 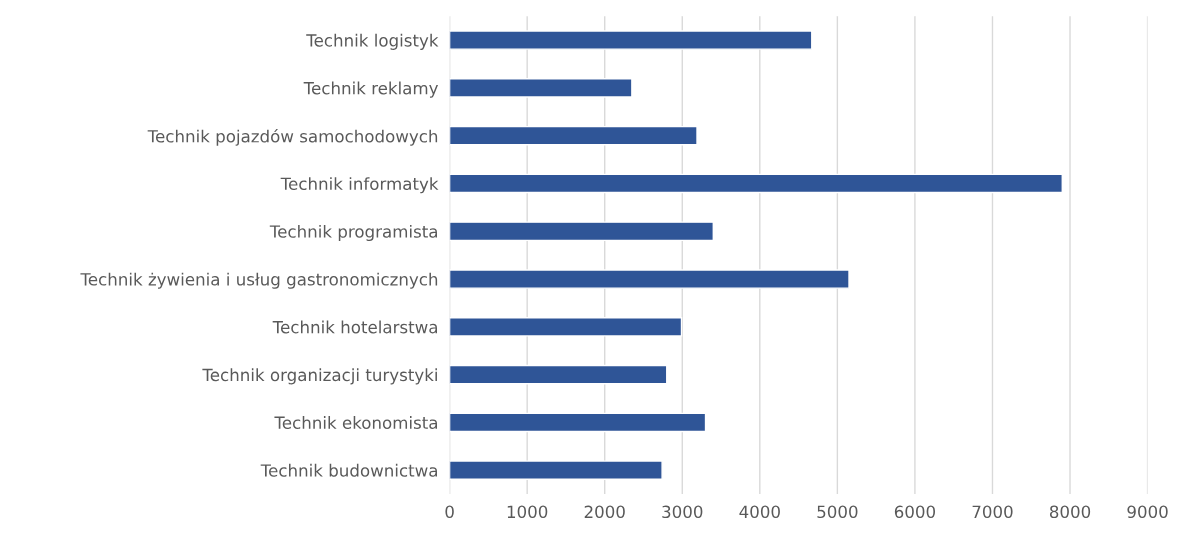 What do you see at coordinates (1070, 512) in the screenshot?
I see `x-tick-label: 8000` at bounding box center [1070, 512].